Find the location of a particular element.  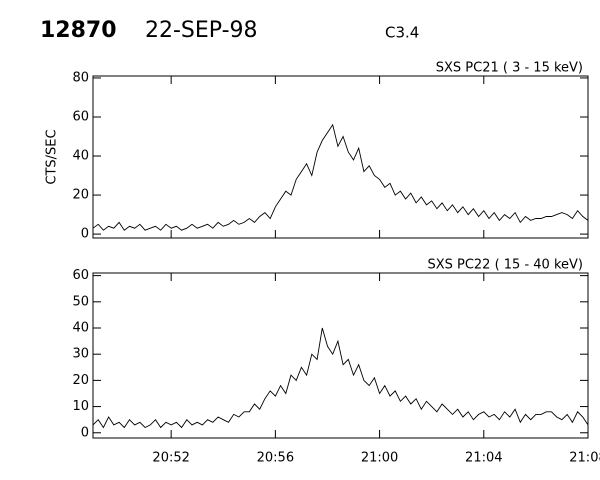

panel-title: SXS PC22 ( 15 - 40 keV) is located at coordinates (505, 265).